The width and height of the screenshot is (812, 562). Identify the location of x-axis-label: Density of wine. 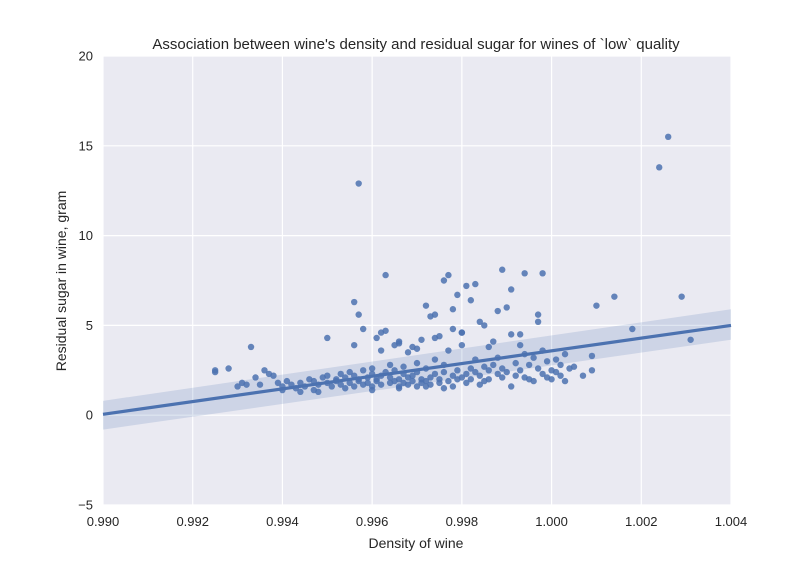
(416, 543).